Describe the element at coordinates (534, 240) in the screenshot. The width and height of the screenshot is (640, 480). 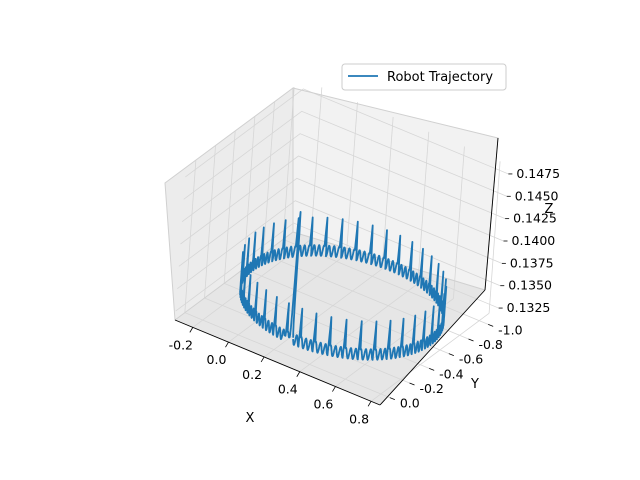
I see `z-tick-label: 0.1400` at that location.